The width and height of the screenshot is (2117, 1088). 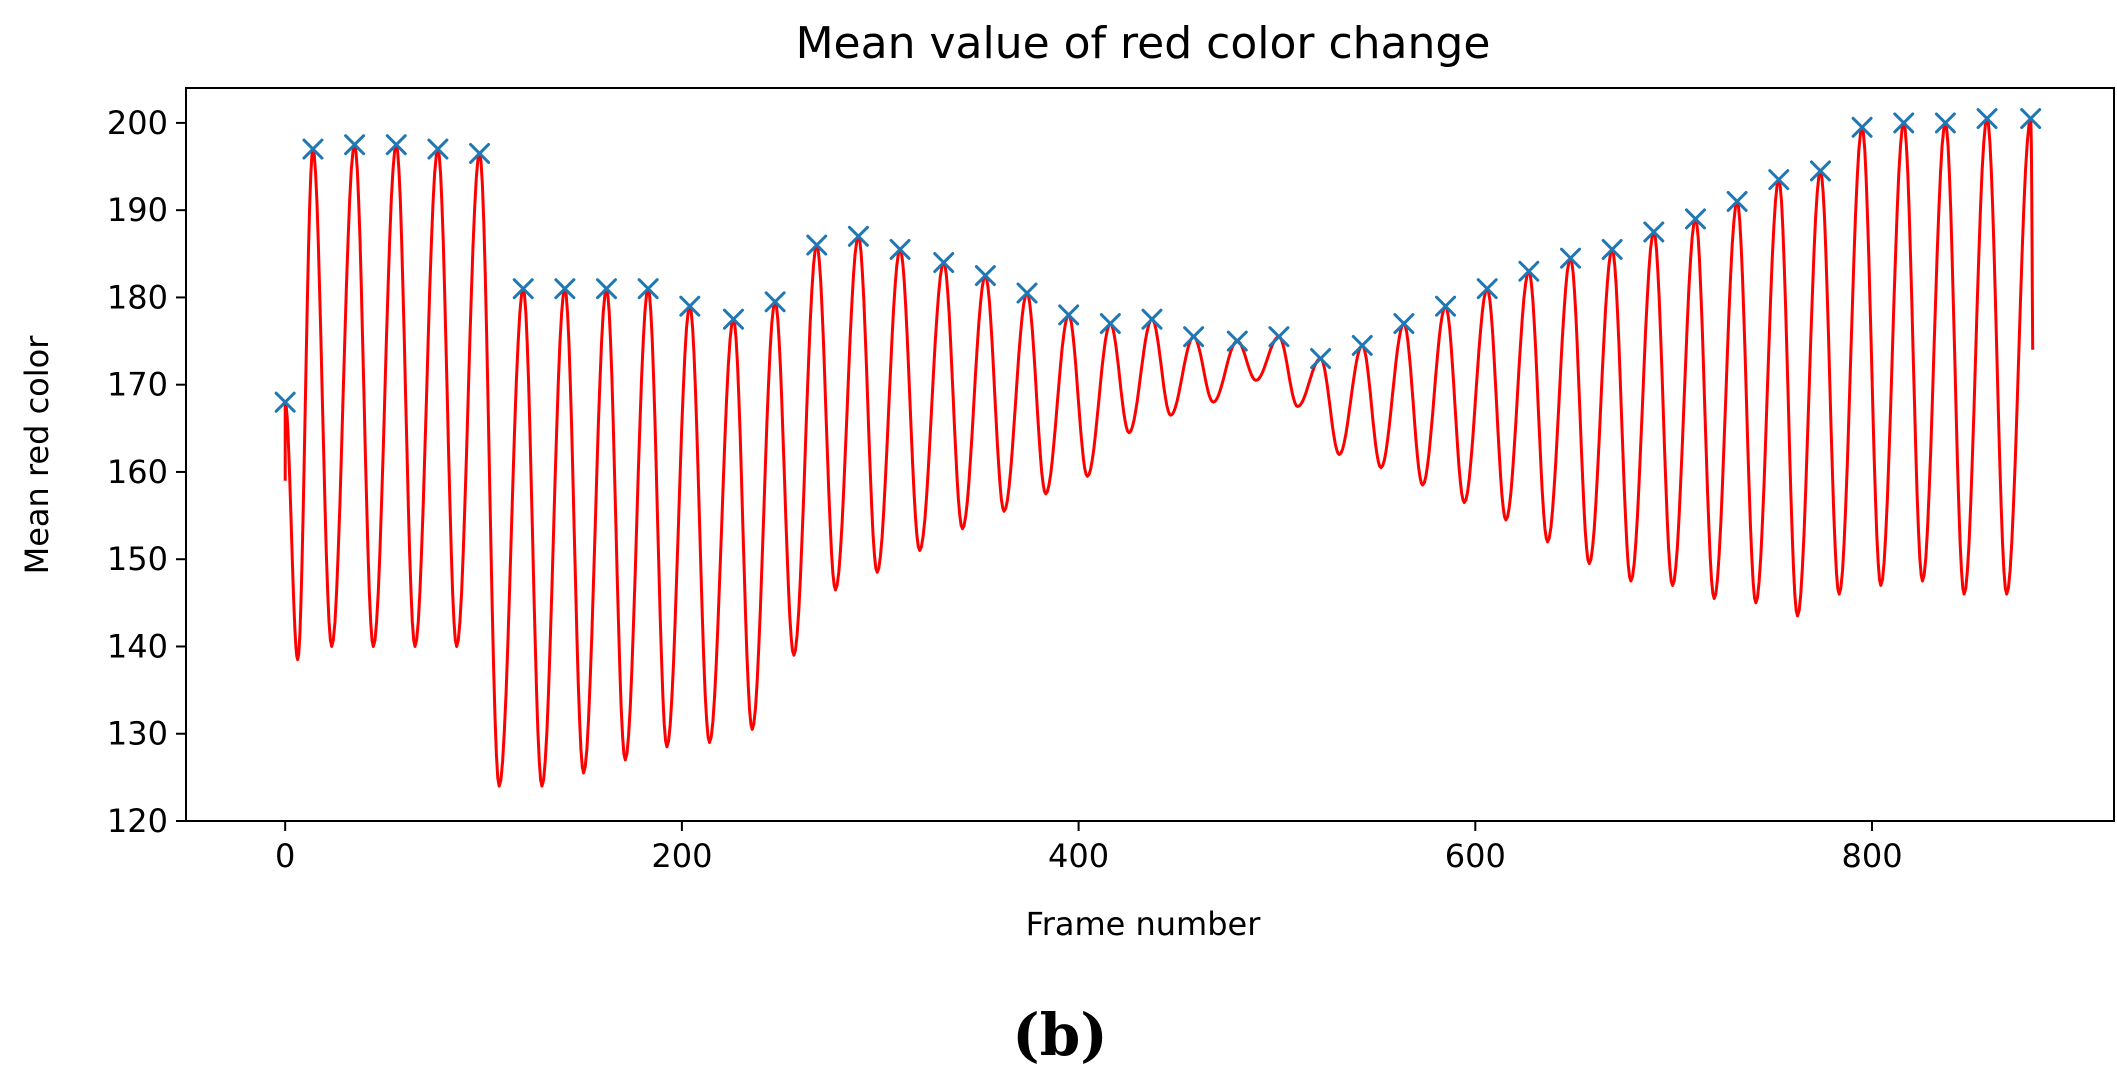 What do you see at coordinates (137, 472) in the screenshot?
I see `y-tick-label: 160` at bounding box center [137, 472].